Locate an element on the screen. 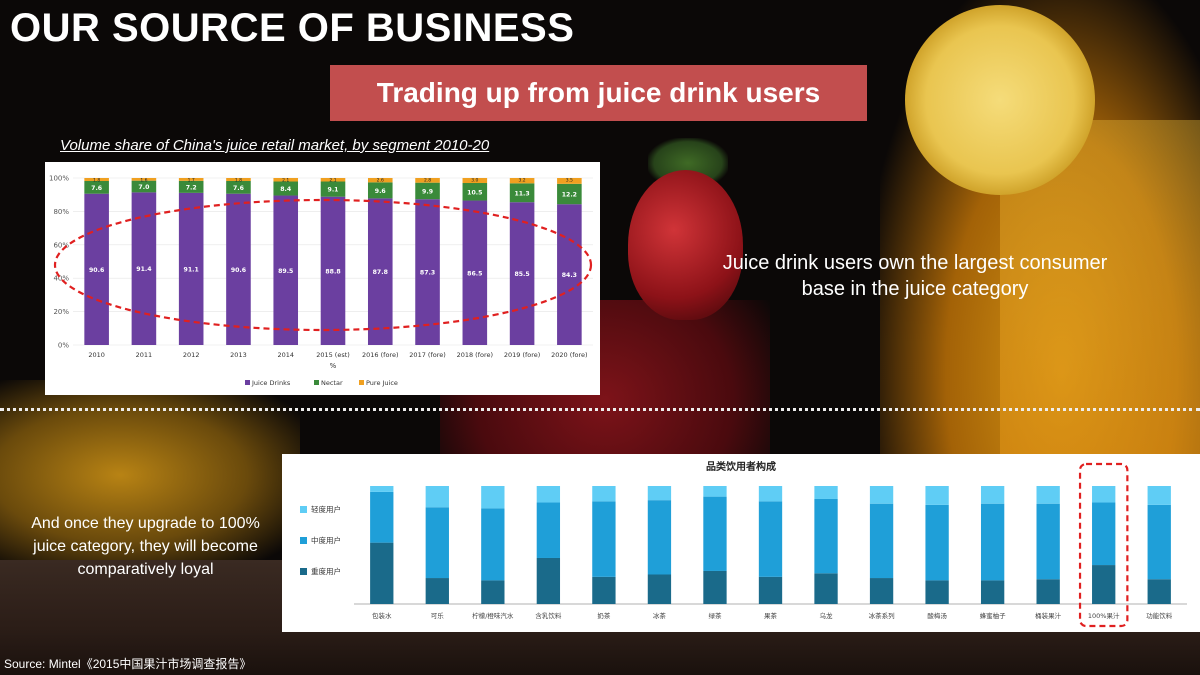 The height and width of the screenshot is (675, 1200). x-tick-label: 冰茶 is located at coordinates (660, 615).